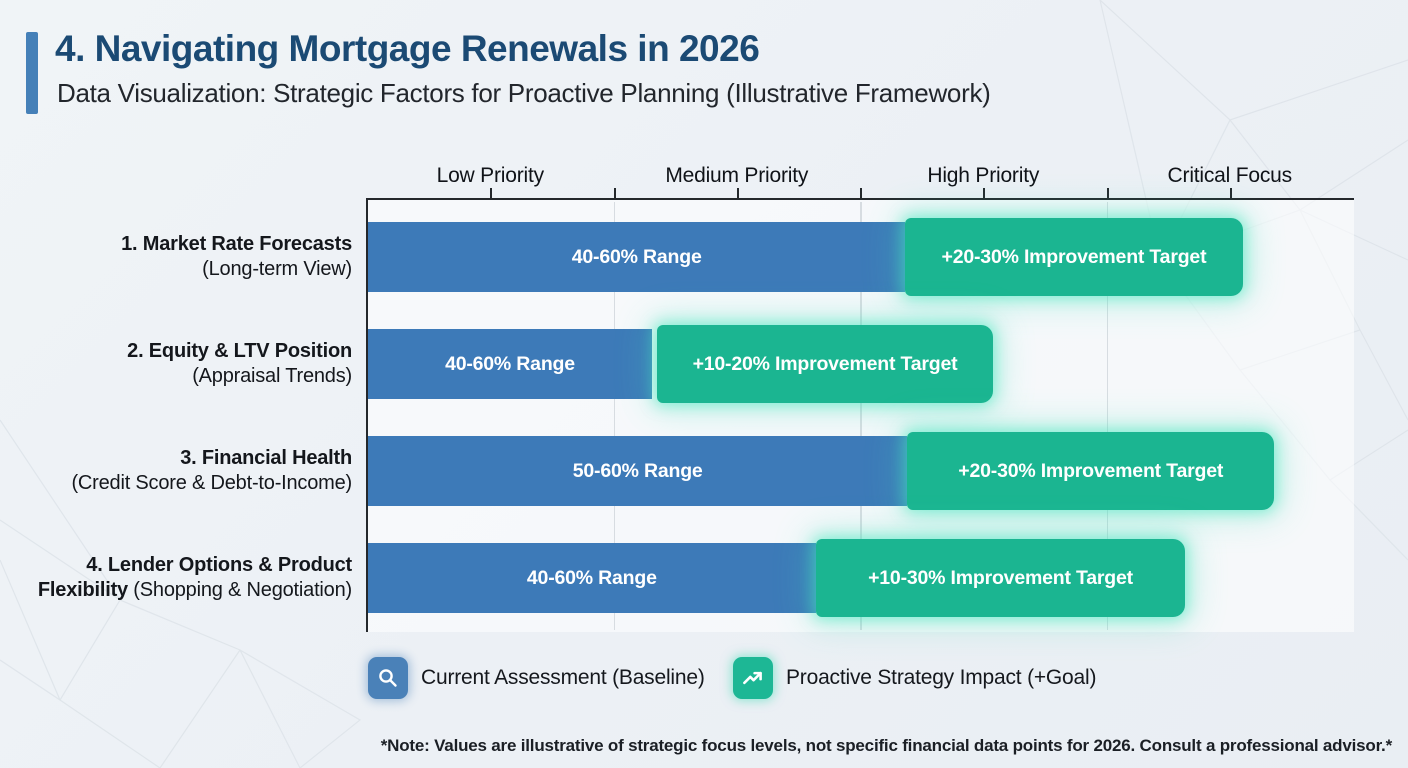  I want to click on legend-label-baseline: Current Assessment (Baseline), so click(563, 677).